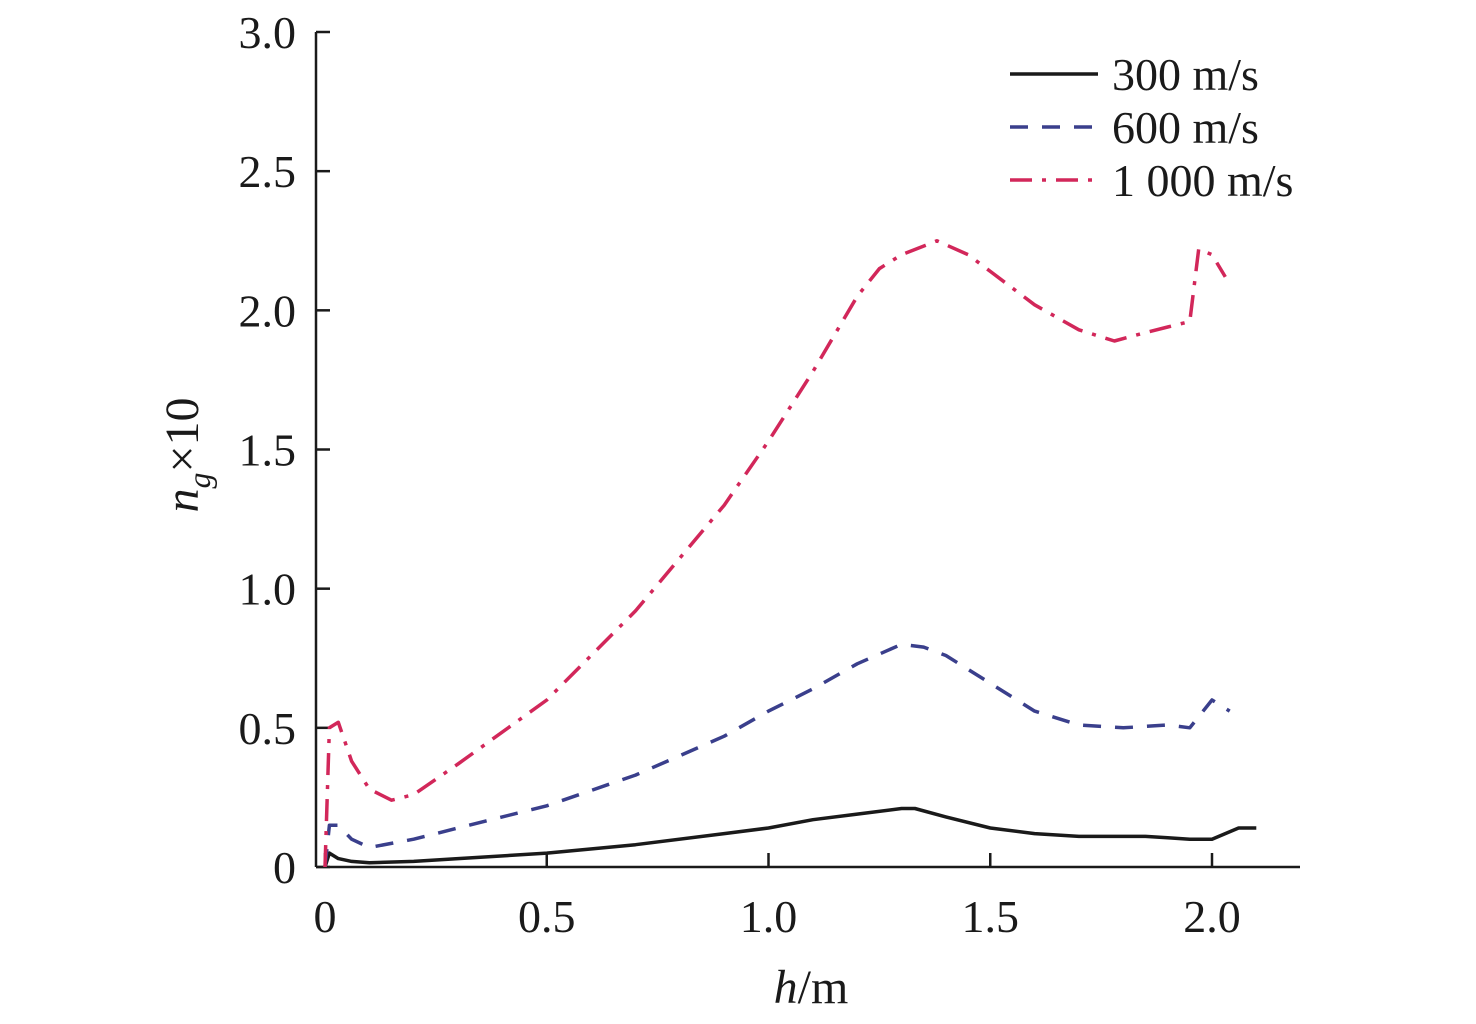  What do you see at coordinates (268, 310) in the screenshot?
I see `y-tick-label: 2.0` at bounding box center [268, 310].